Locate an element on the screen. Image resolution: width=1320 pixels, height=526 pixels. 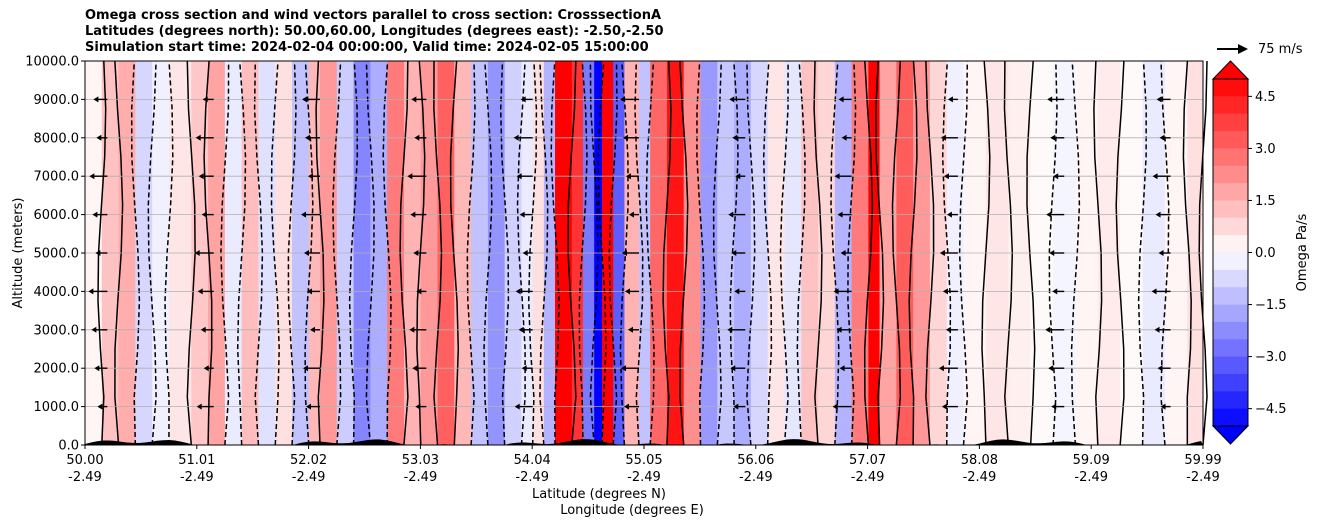
reference-vector: 75 m/s is located at coordinates (1259, 51).